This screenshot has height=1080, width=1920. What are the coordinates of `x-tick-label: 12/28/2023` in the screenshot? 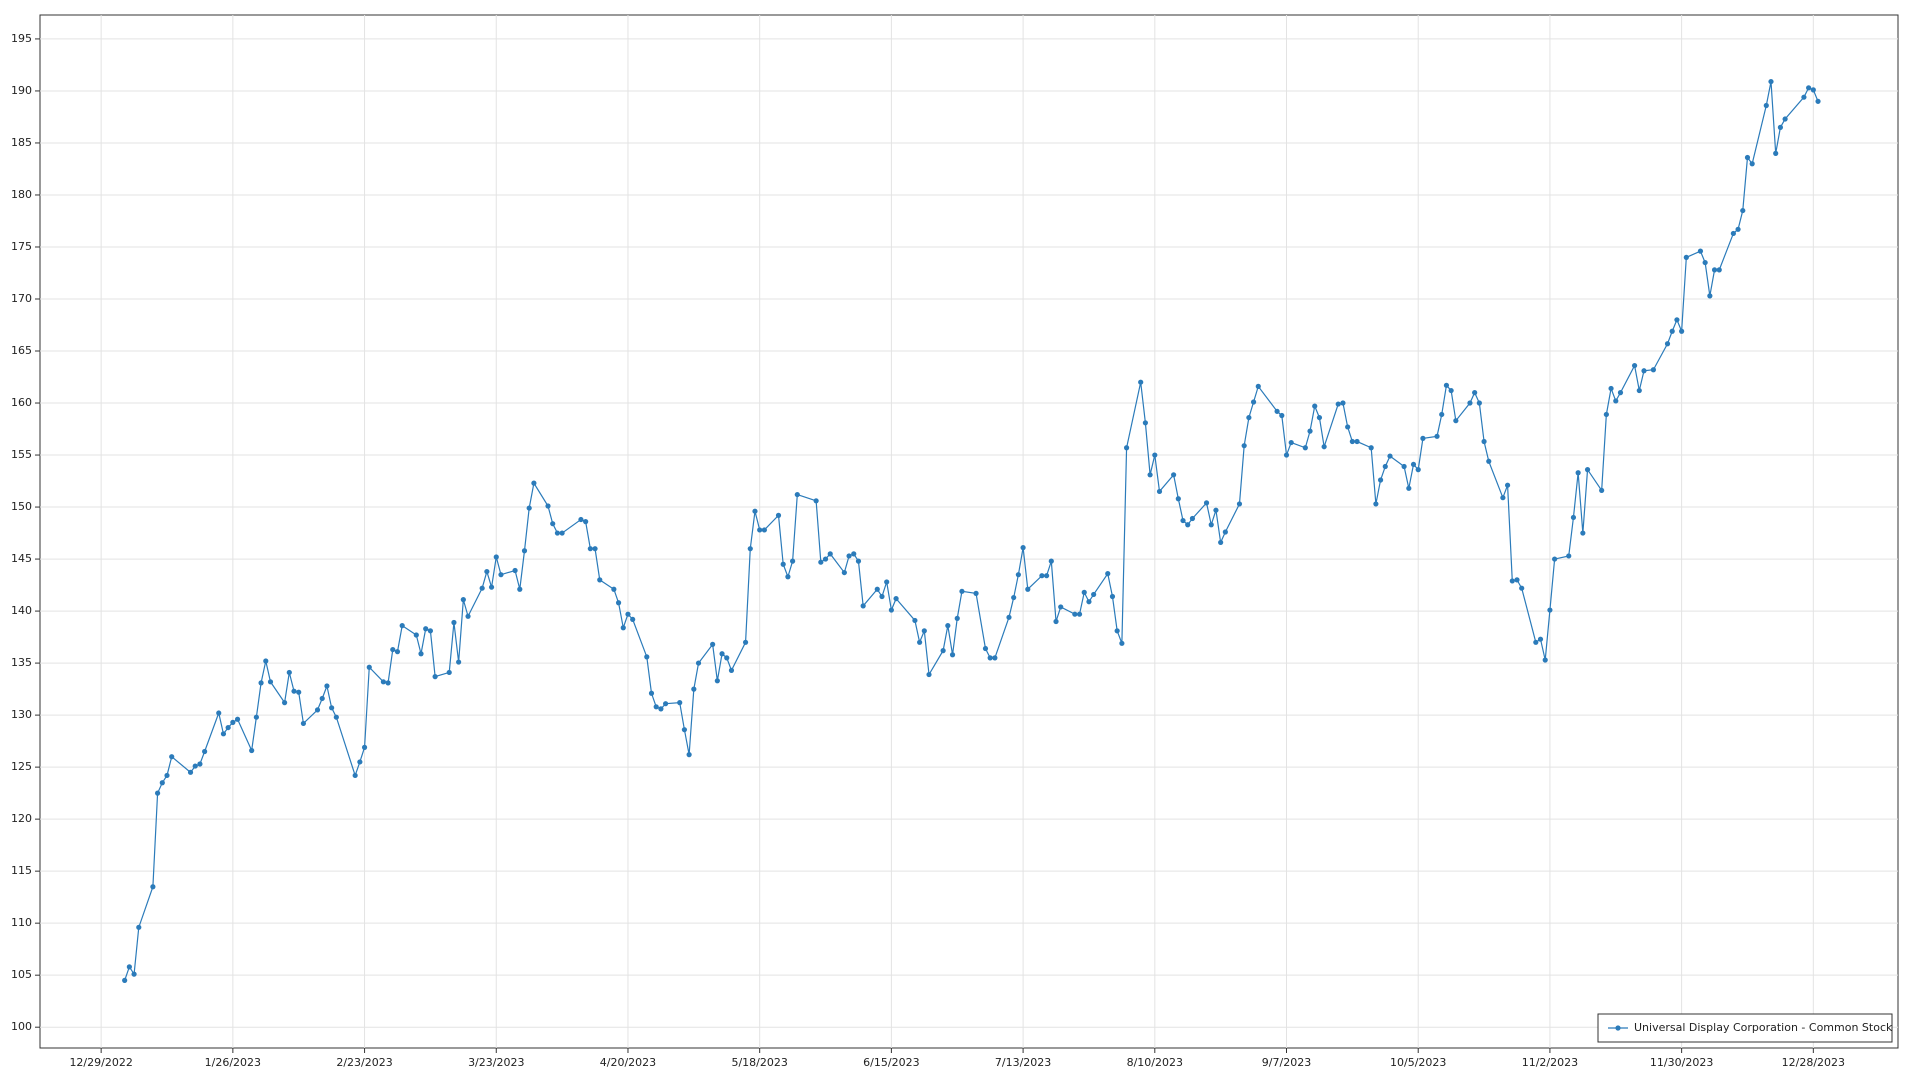 It's located at (1813, 1062).